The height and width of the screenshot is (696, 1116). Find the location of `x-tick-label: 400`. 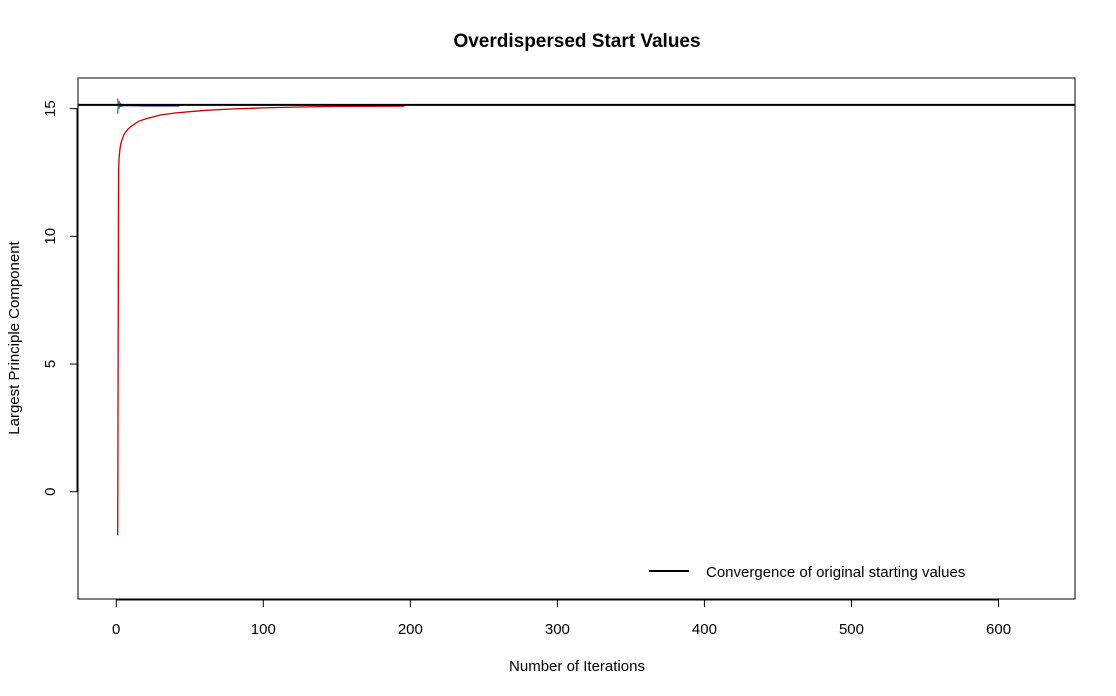

x-tick-label: 400 is located at coordinates (704, 629).